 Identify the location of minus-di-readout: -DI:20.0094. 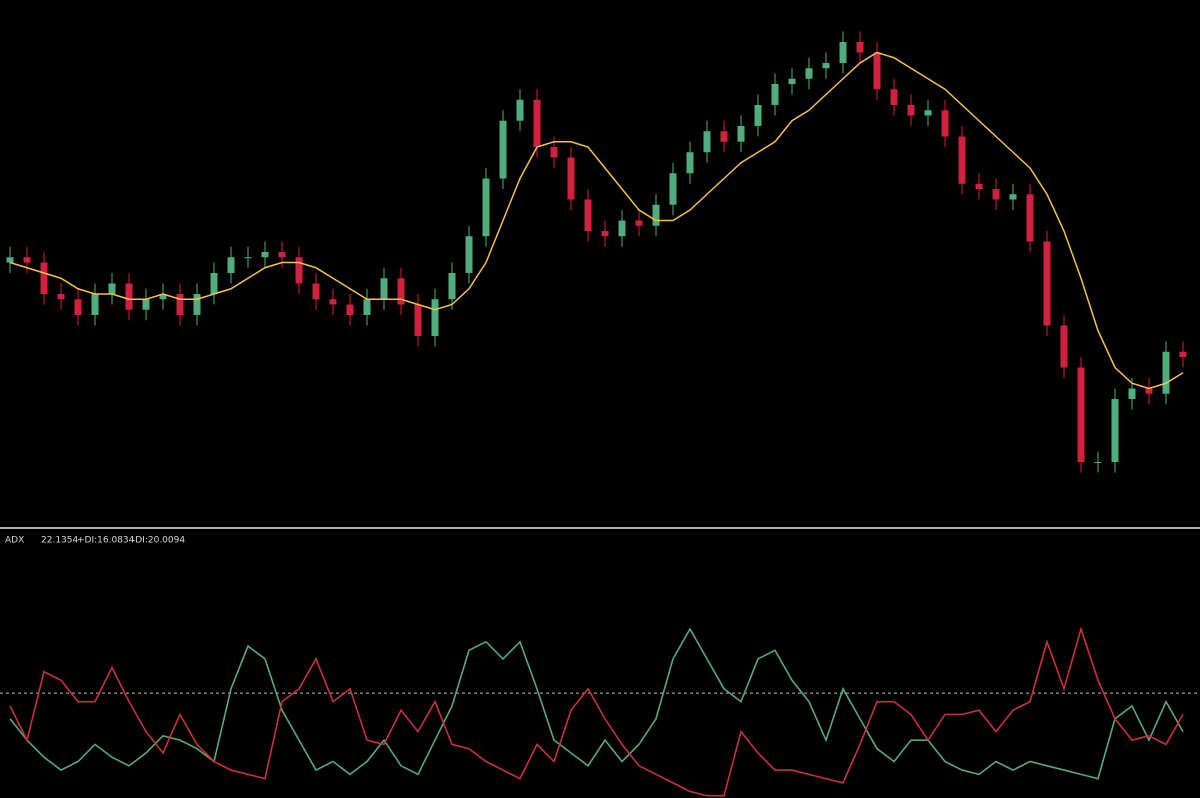
(158, 541).